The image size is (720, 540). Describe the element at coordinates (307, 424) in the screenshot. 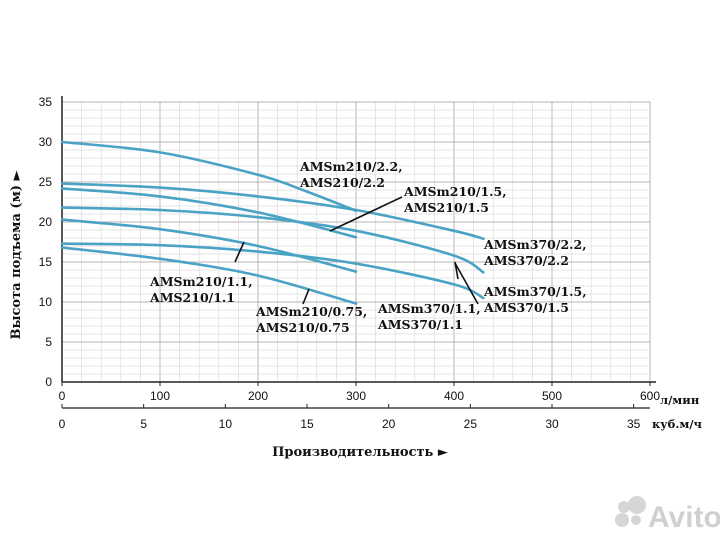

I see `x2-tick-label: 15` at that location.